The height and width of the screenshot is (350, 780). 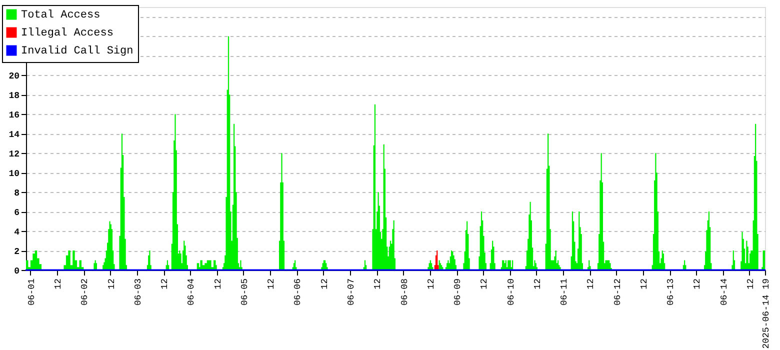 What do you see at coordinates (724, 292) in the screenshot?
I see `x-tick-label: 06-14` at bounding box center [724, 292].